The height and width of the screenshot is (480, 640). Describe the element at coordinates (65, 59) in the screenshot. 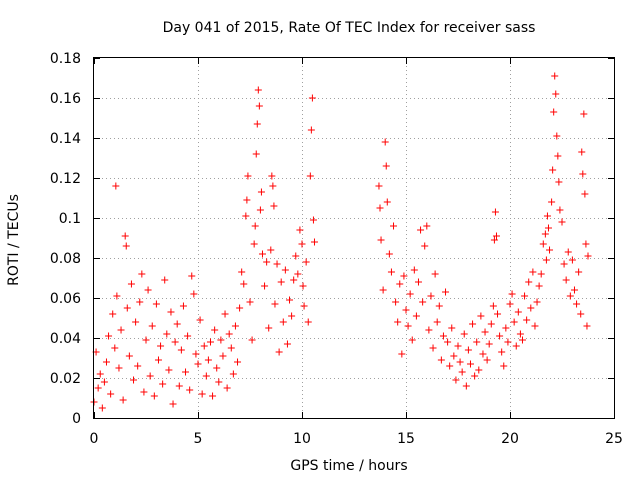

I see `y-tick-label: 0.18` at that location.